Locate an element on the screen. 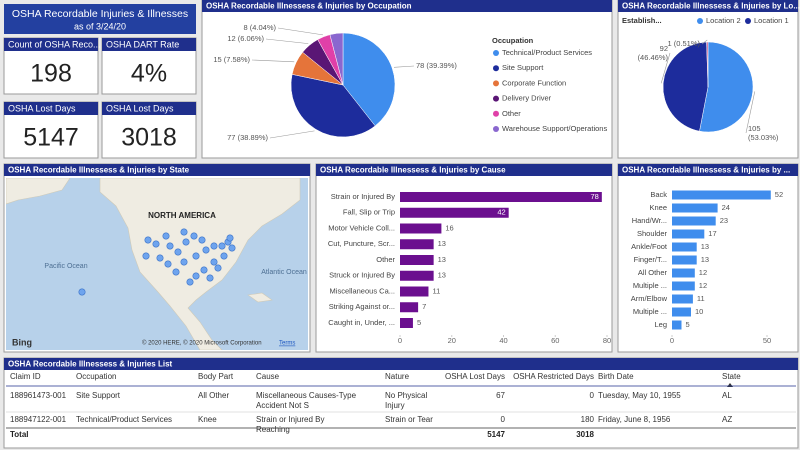 The width and height of the screenshot is (800, 450). total-label: Total is located at coordinates (19, 434).